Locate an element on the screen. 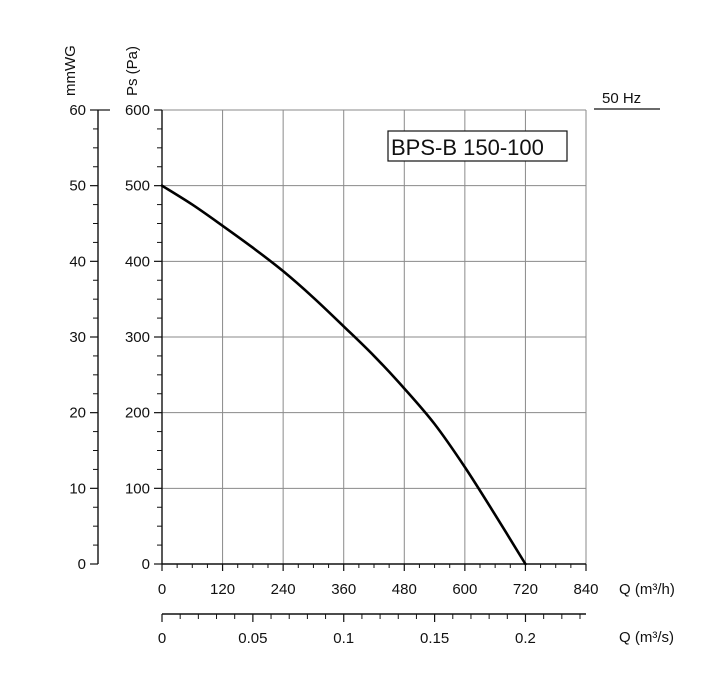  frequency-label: 50 Hz is located at coordinates (621, 98).